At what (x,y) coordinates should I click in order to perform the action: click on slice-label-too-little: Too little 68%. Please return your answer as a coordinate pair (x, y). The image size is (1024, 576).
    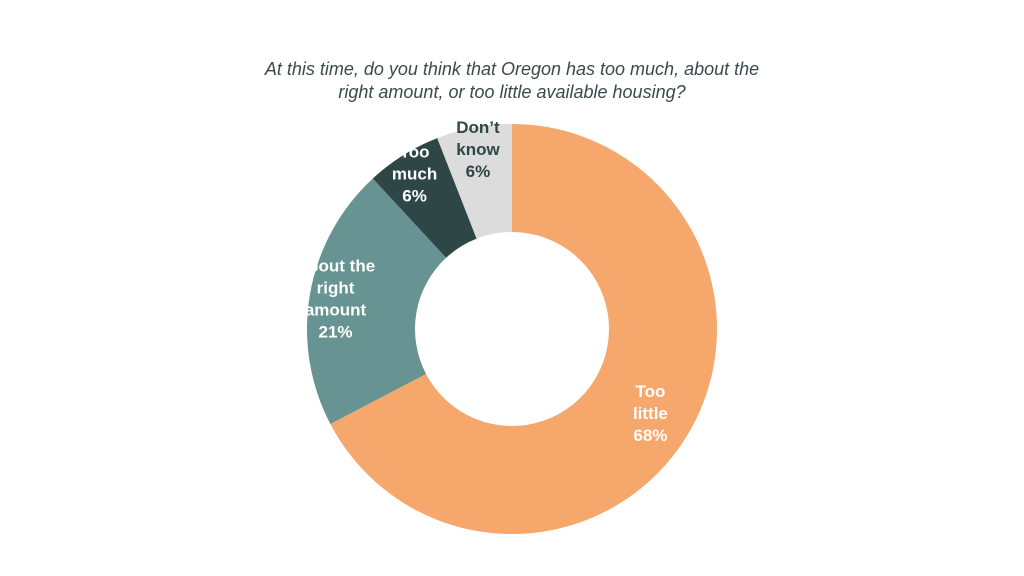
    Looking at the image, I should click on (650, 413).